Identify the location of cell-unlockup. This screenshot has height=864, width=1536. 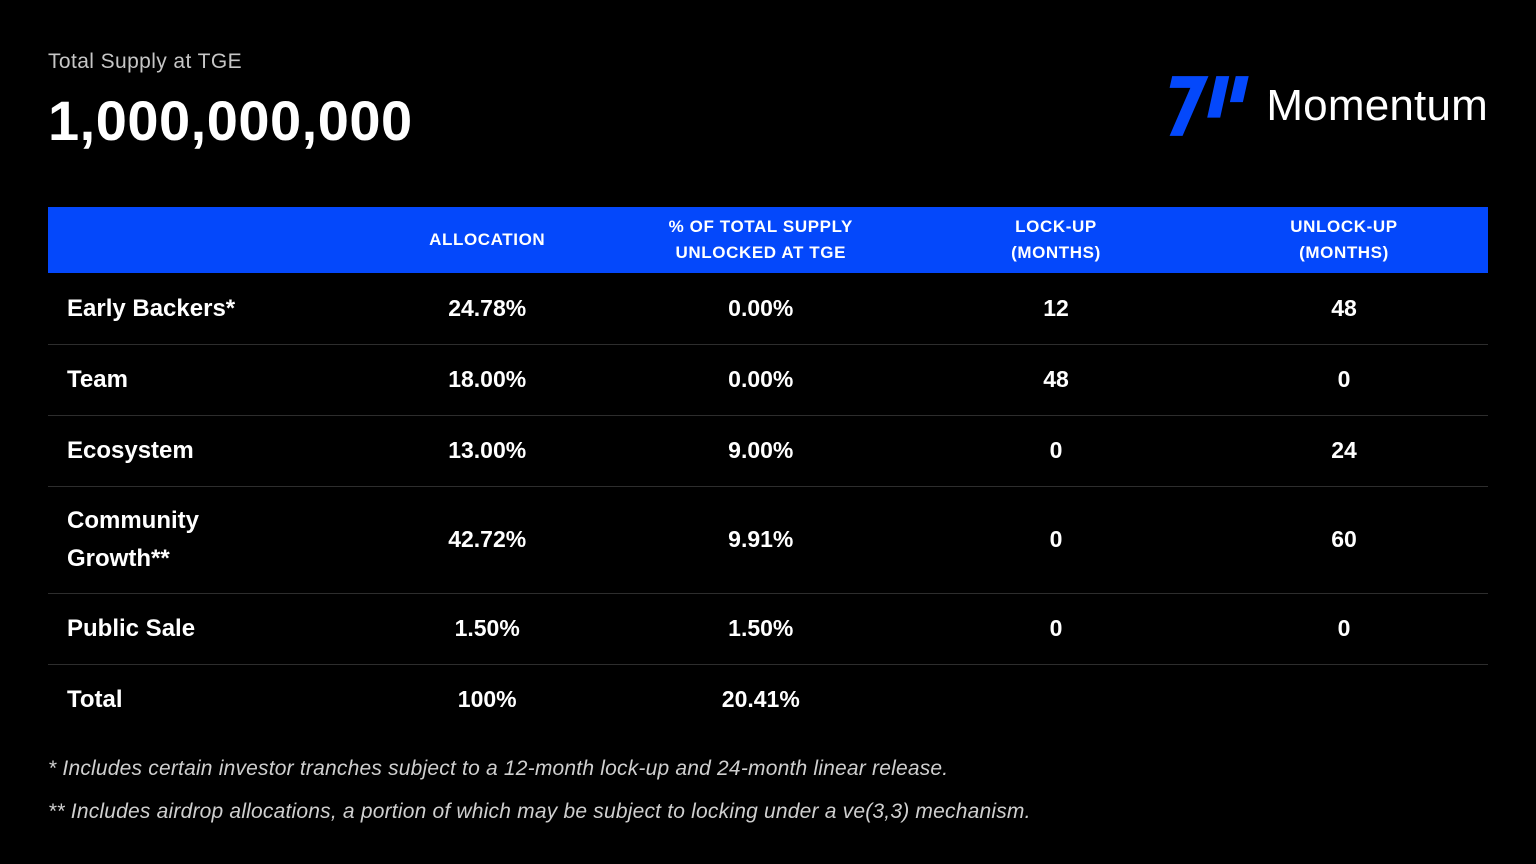
(1343, 699).